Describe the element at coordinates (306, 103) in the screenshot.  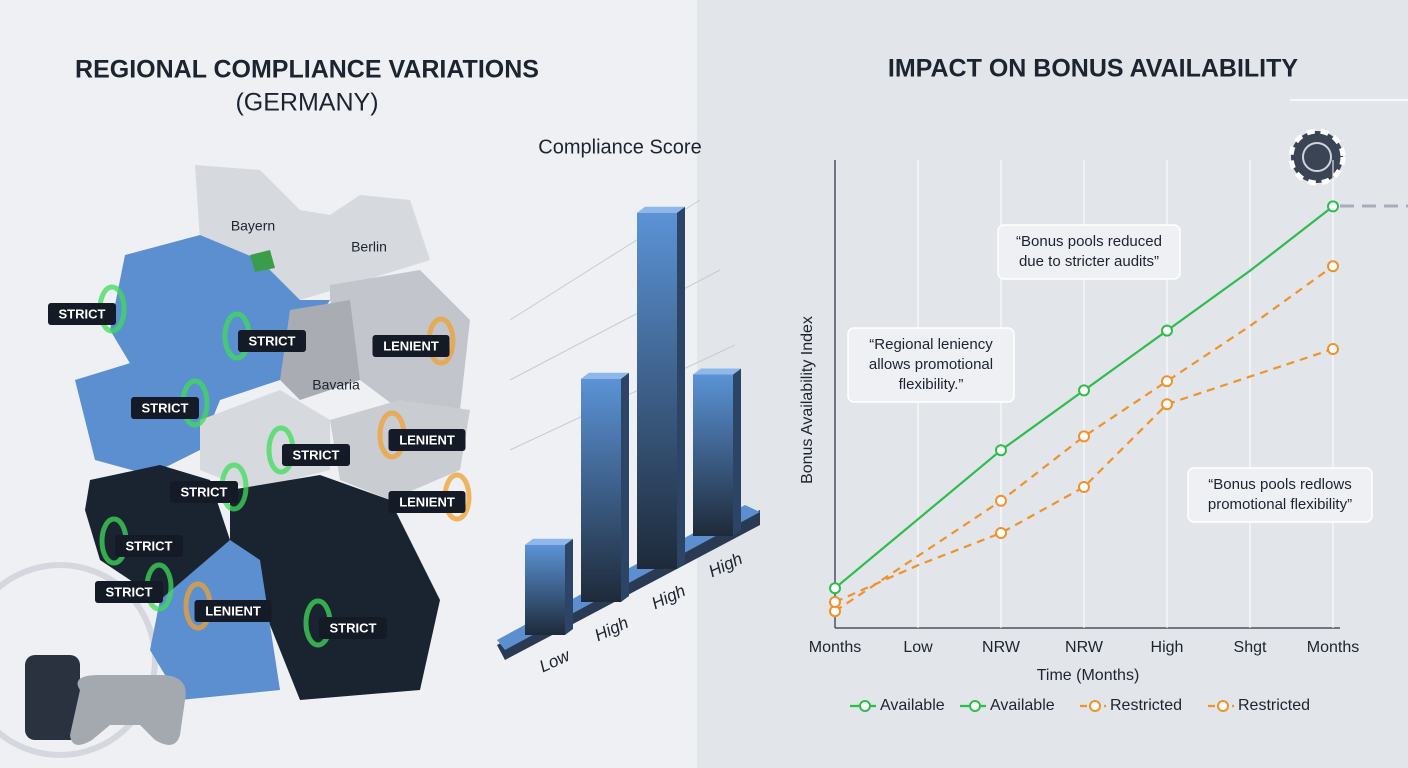
I see `map-title: (GERMANY)` at that location.